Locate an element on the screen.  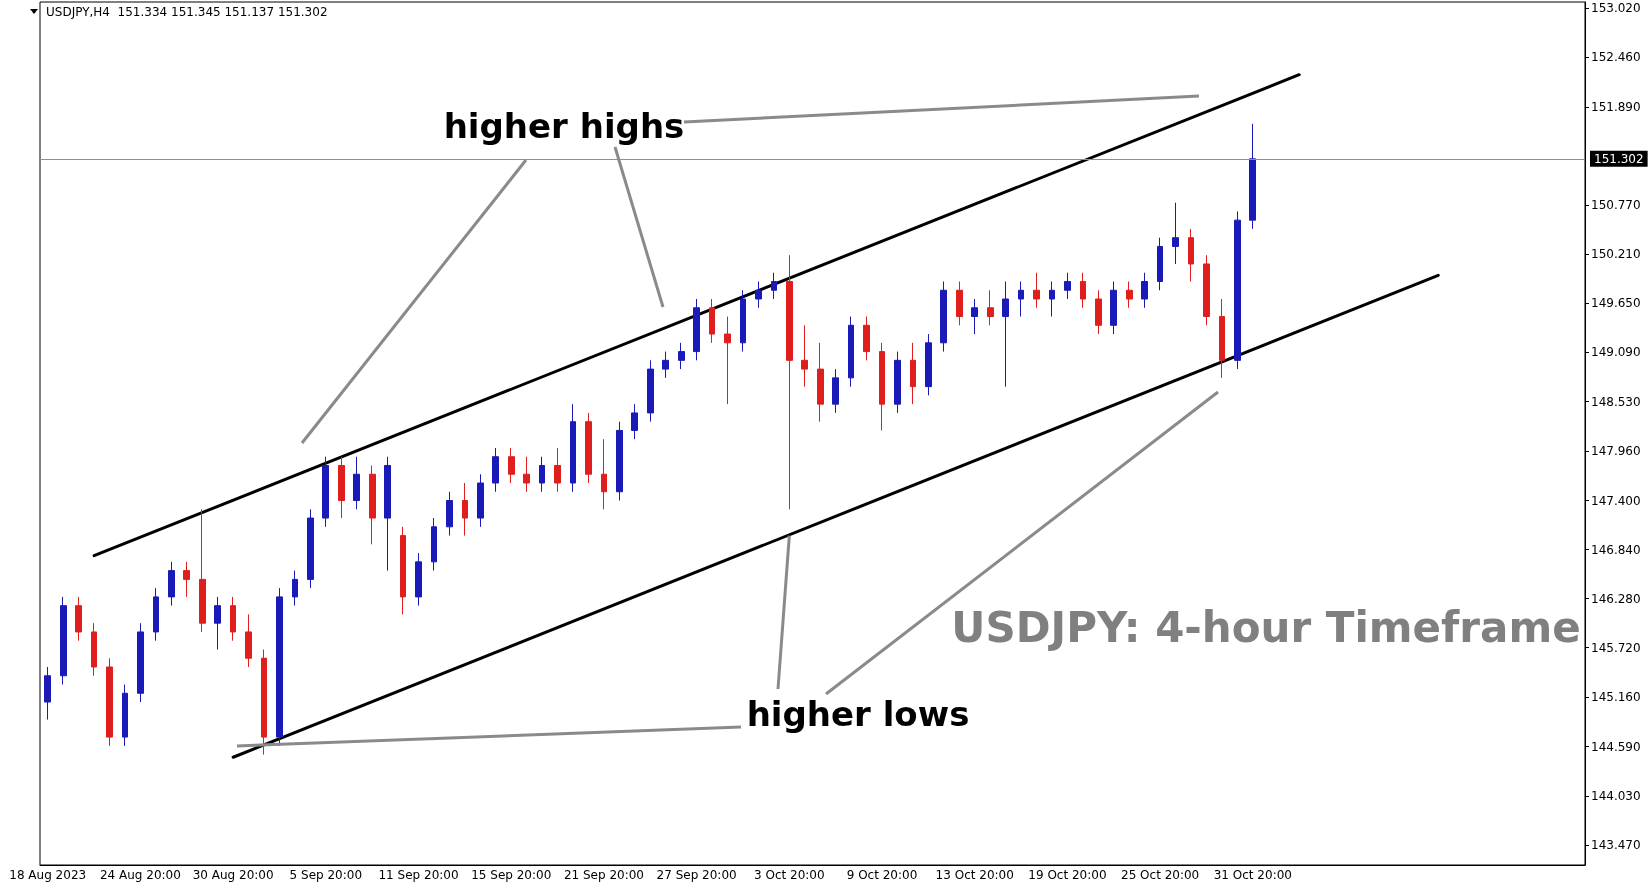
y-tick-label: 147.400 is located at coordinates (1616, 500).